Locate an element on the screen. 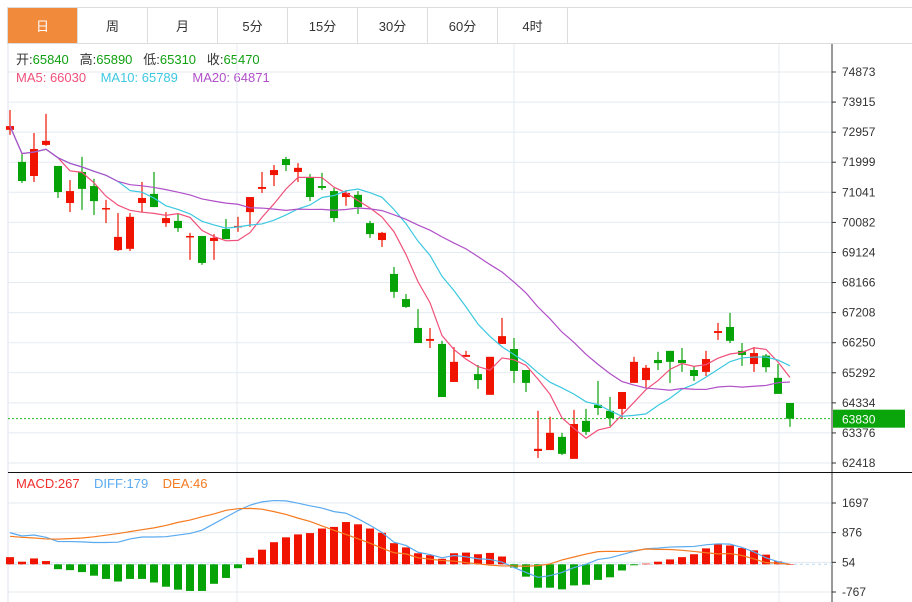  low-value: 65310 is located at coordinates (178, 59).